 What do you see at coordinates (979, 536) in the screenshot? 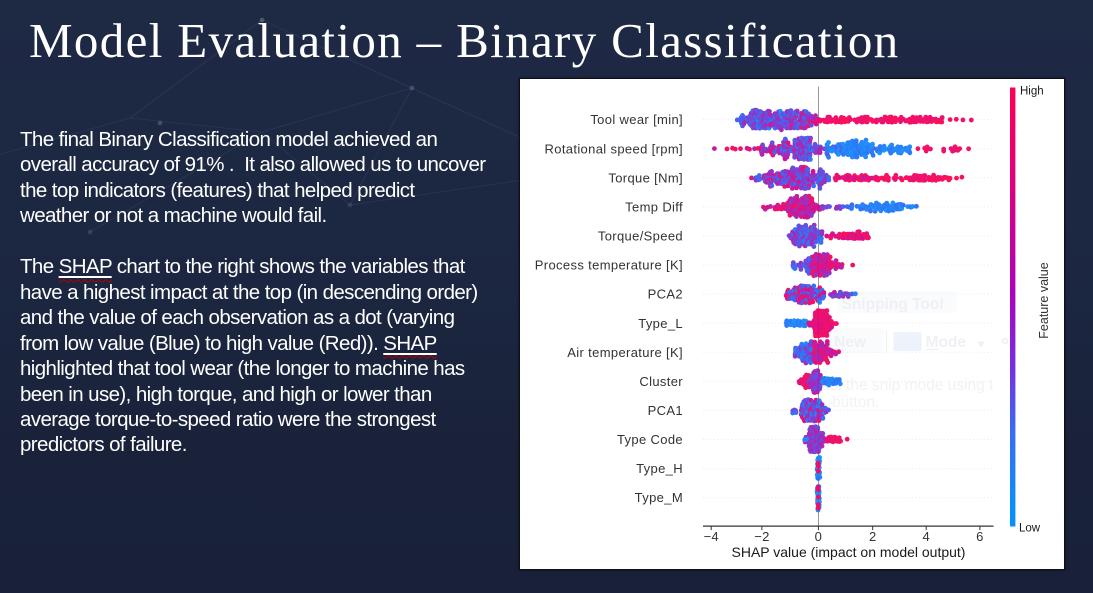
I see `svg-text: 6` at bounding box center [979, 536].